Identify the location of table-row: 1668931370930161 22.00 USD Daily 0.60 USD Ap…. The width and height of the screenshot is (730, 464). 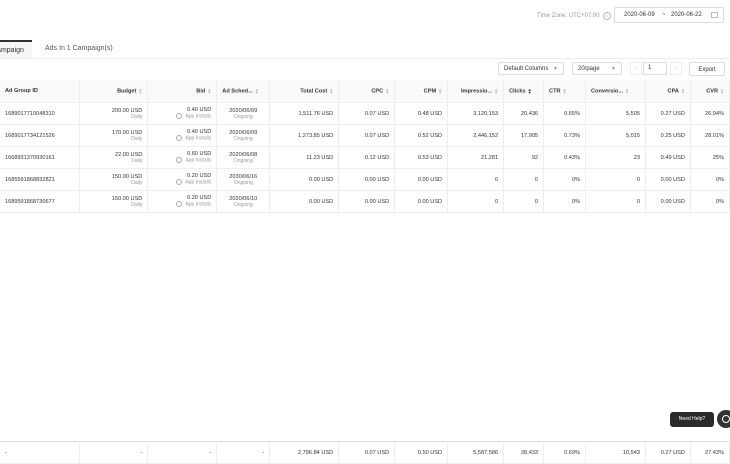
(365, 157).